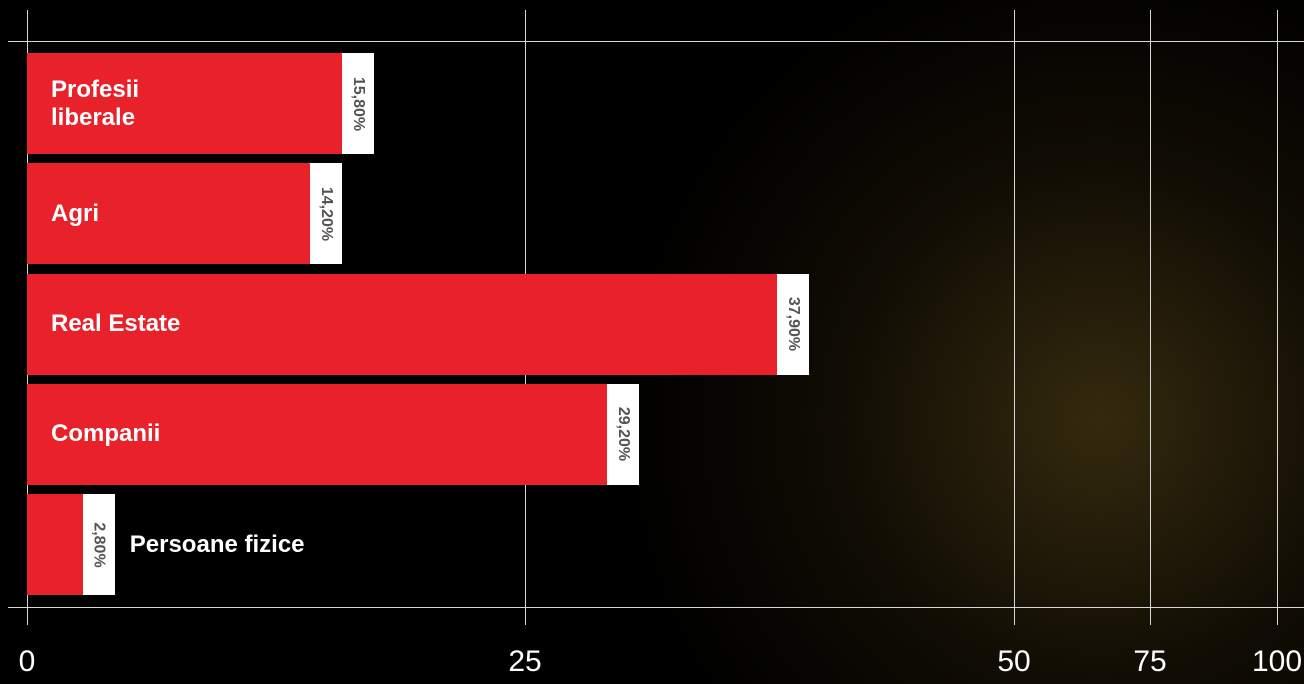 This screenshot has width=1304, height=684. What do you see at coordinates (116, 324) in the screenshot?
I see `category-label: Real Estate` at bounding box center [116, 324].